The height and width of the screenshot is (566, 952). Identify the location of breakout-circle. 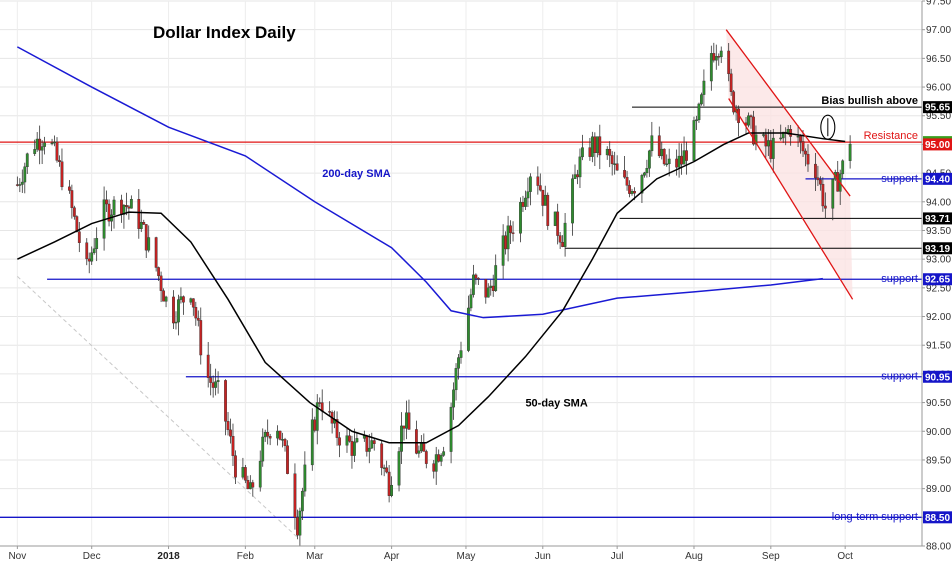
(828, 127).